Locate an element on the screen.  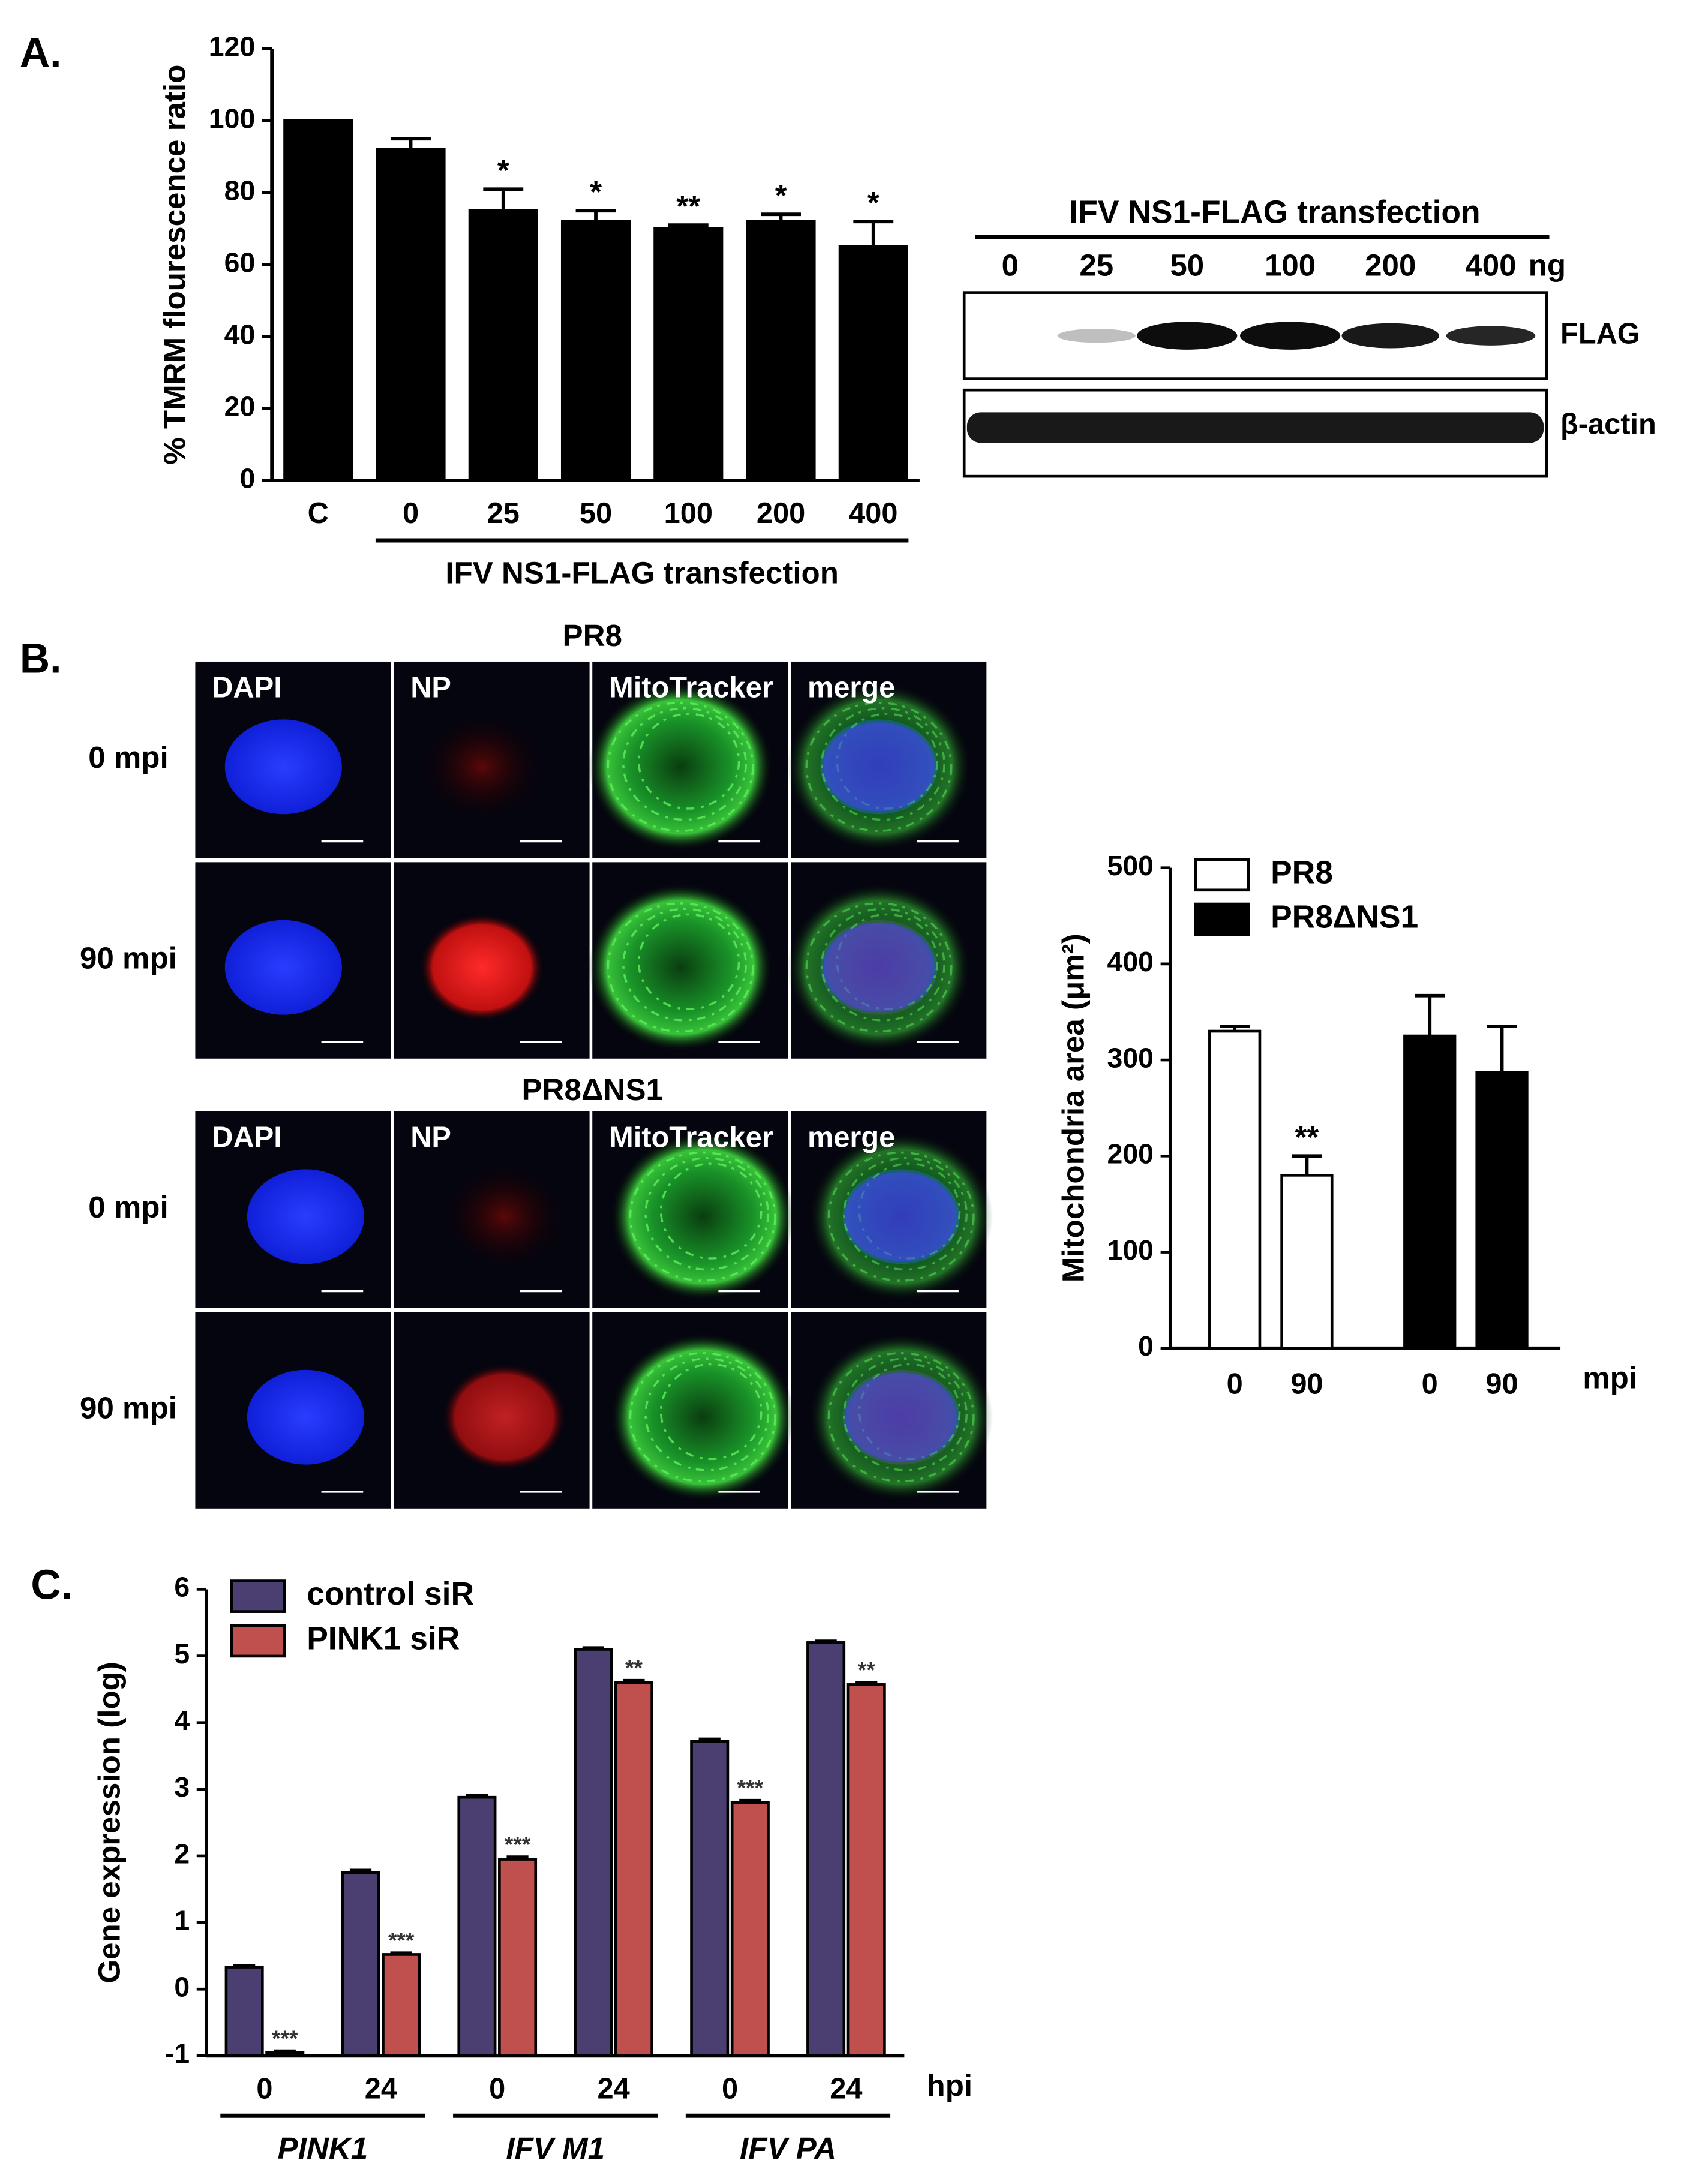
blot-title: IFV NS1-FLAG transfection is located at coordinates (1274, 212).